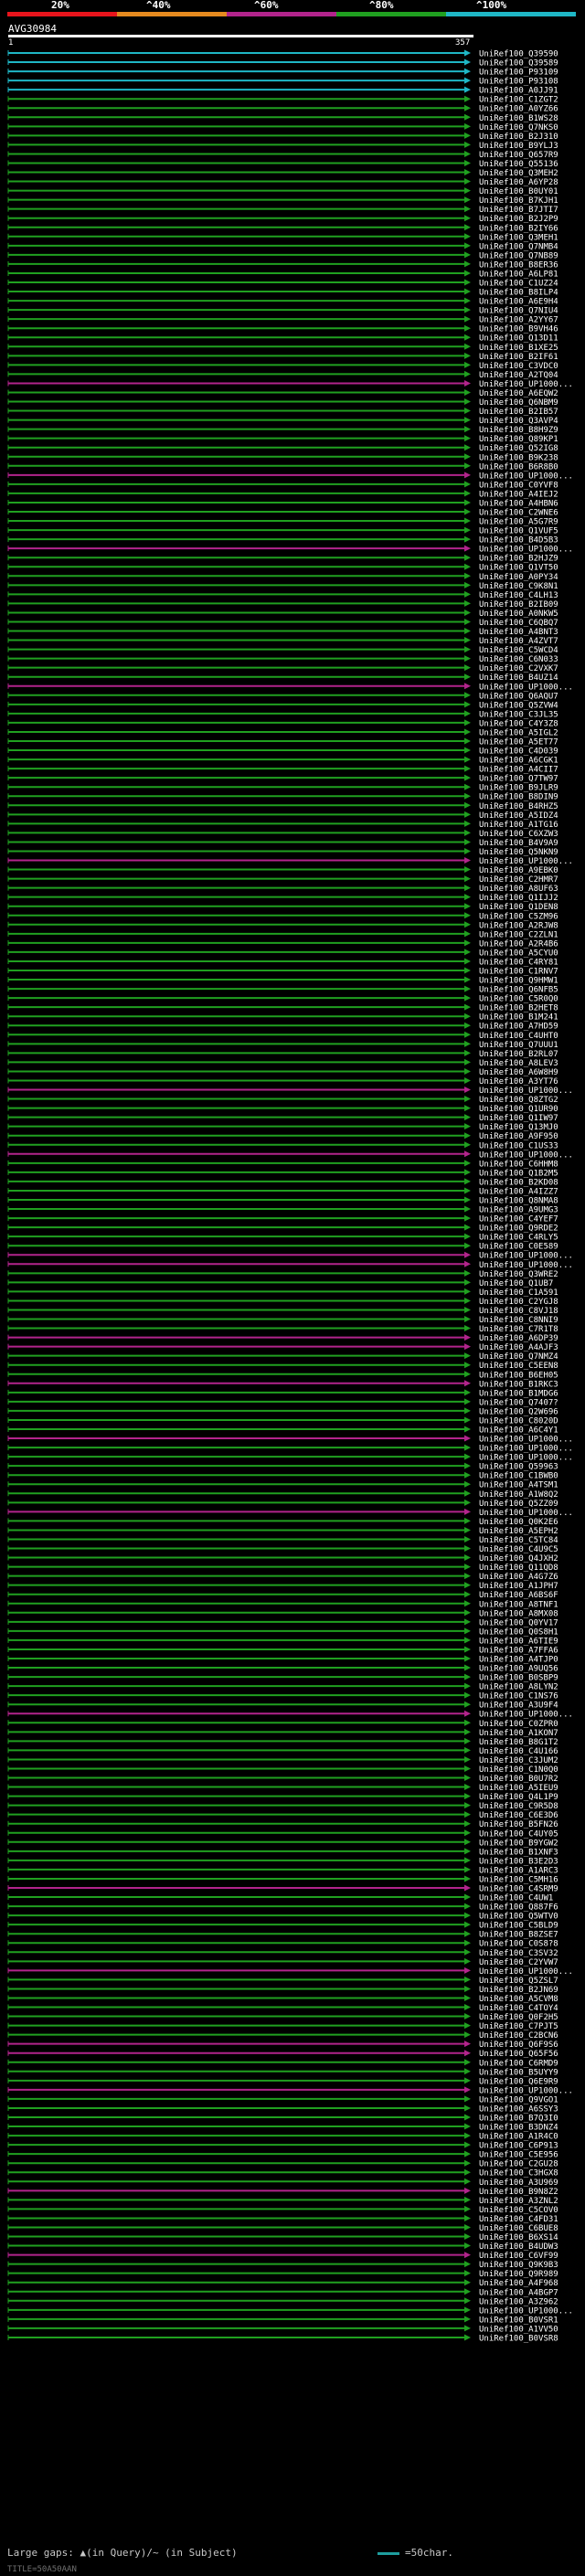 The height and width of the screenshot is (2576, 585). What do you see at coordinates (283, 1329) in the screenshot?
I see `hit-row: UniRef100_C7R1T8` at bounding box center [283, 1329].